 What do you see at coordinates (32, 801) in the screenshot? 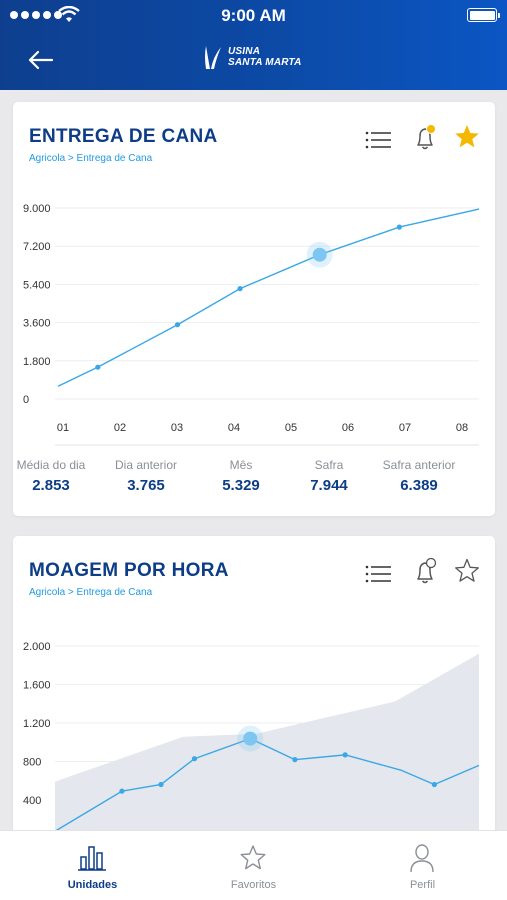
I see `y-tick-label: 400` at bounding box center [32, 801].